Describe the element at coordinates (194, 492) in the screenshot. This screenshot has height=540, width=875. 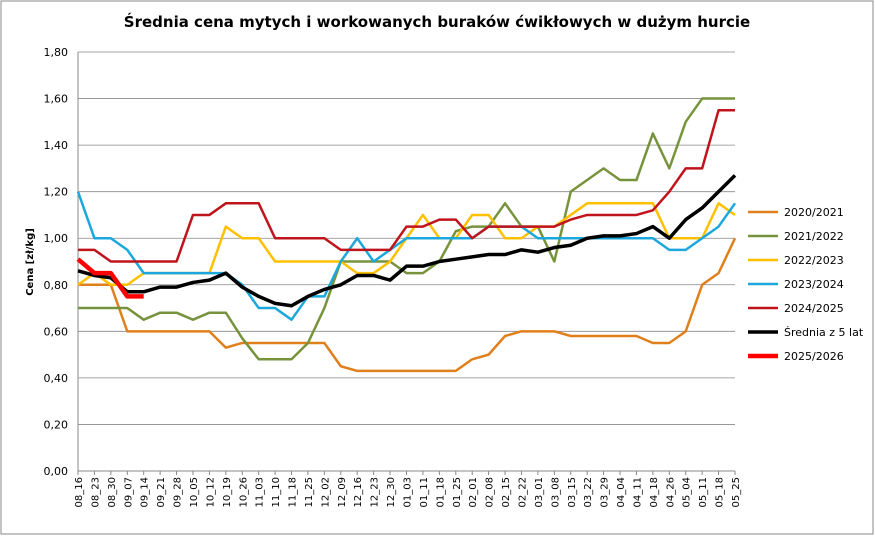
I see `x-tick-label: 10_05` at that location.